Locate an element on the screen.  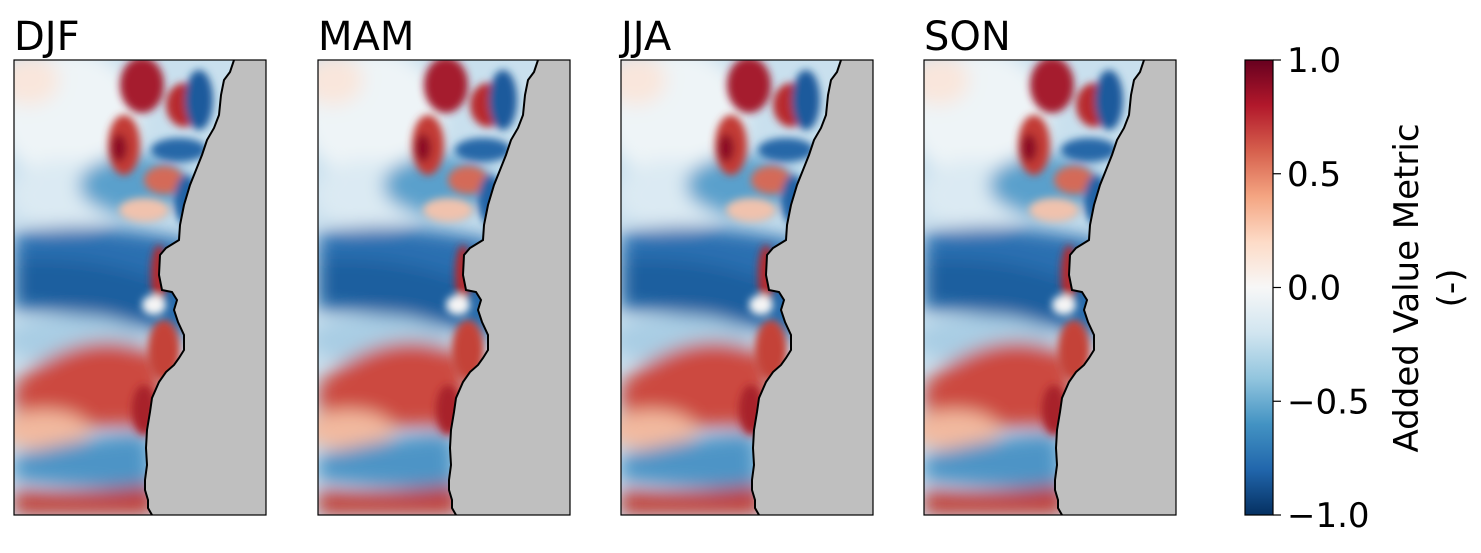
panel-title-djf: DJF is located at coordinates (47, 37).